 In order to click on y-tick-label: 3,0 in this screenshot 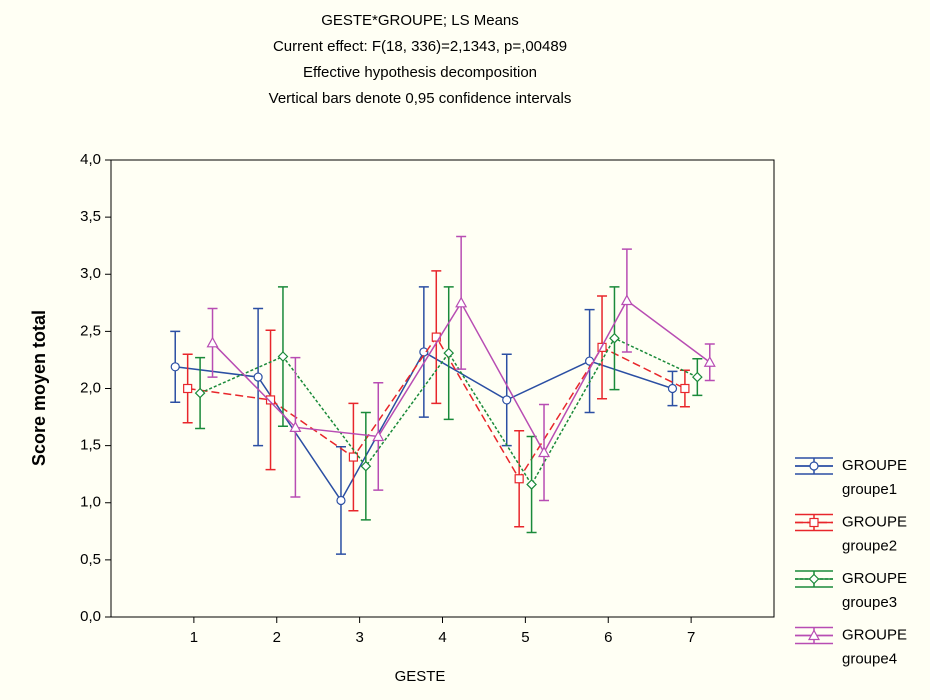, I will do `click(90, 273)`.